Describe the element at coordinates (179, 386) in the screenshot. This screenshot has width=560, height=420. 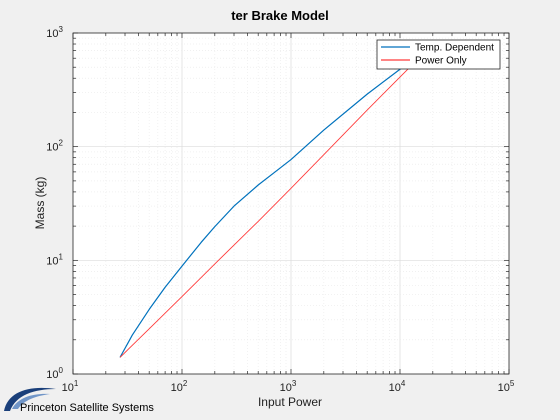
I see `x-tick-label: 10²` at that location.